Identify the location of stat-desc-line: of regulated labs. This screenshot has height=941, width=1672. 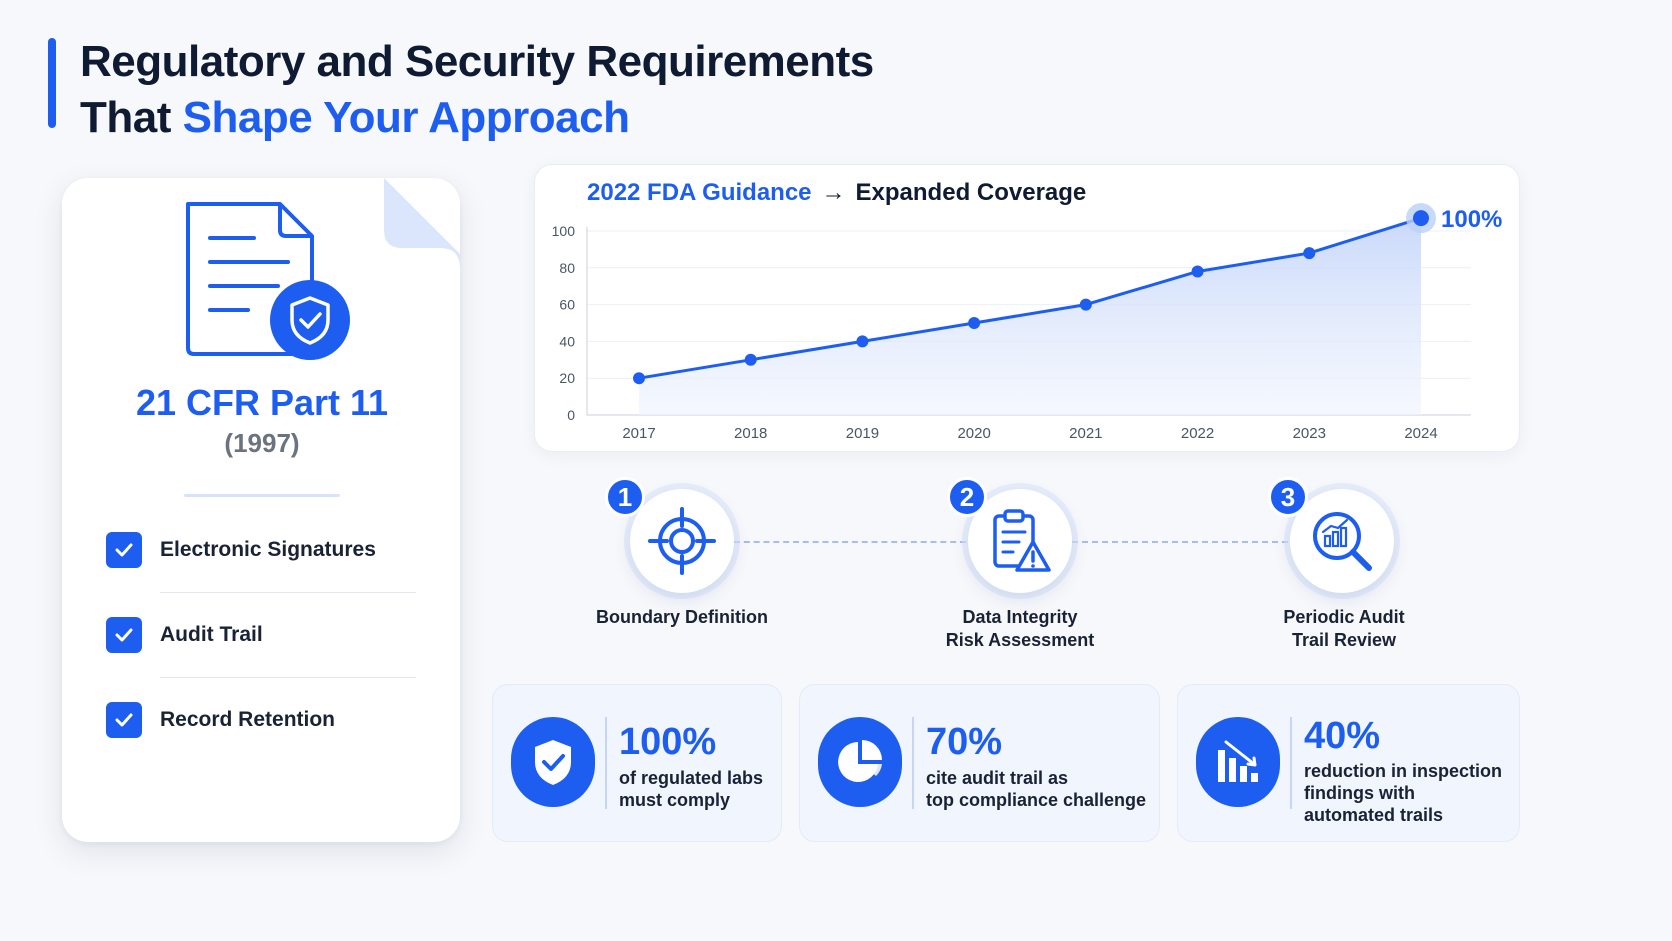
(691, 778).